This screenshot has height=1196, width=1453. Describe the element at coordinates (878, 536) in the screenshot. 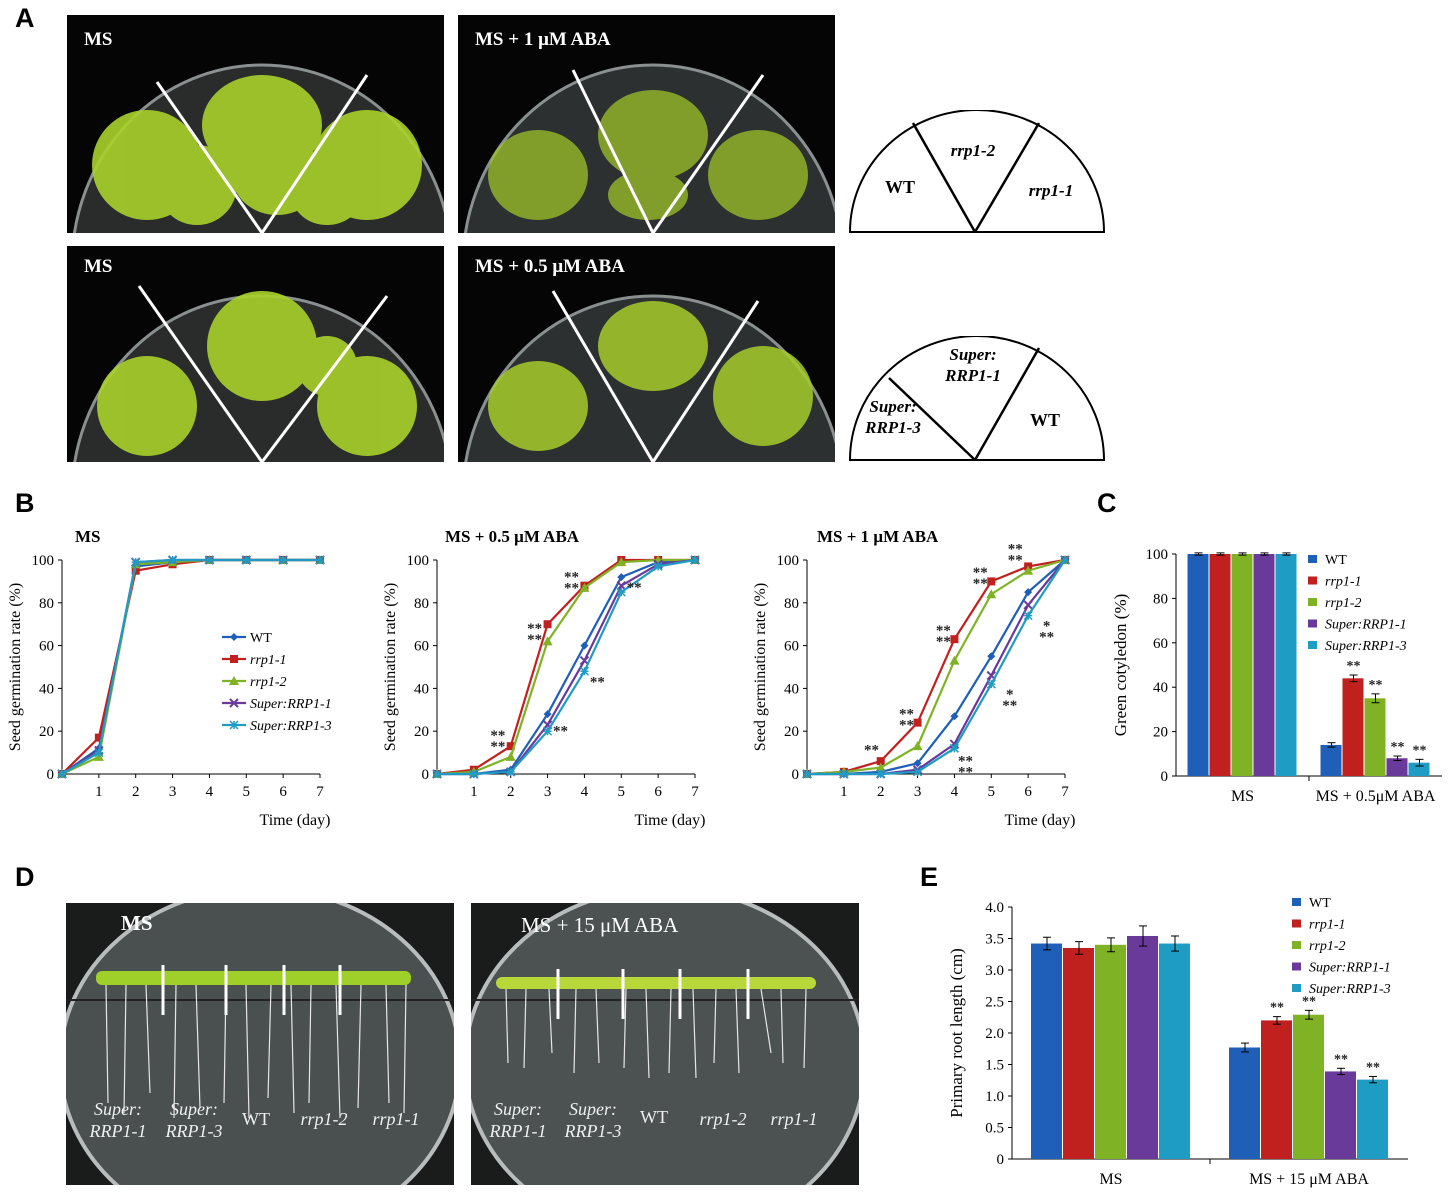

I see `chart-title: MS + 1 μM ABA` at that location.